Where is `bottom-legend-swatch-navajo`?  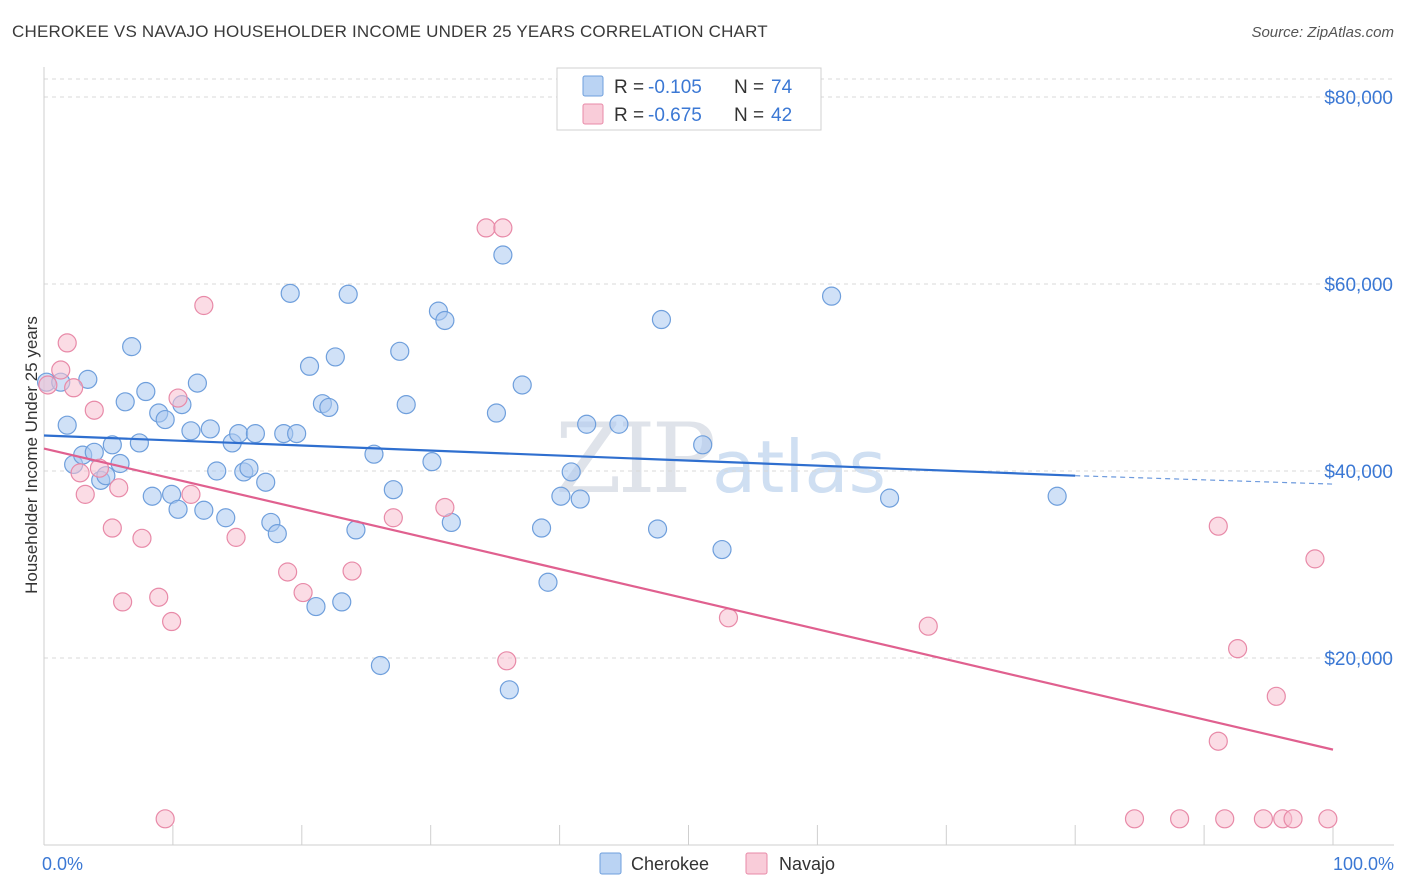 bottom-legend-swatch-navajo is located at coordinates (756, 863).